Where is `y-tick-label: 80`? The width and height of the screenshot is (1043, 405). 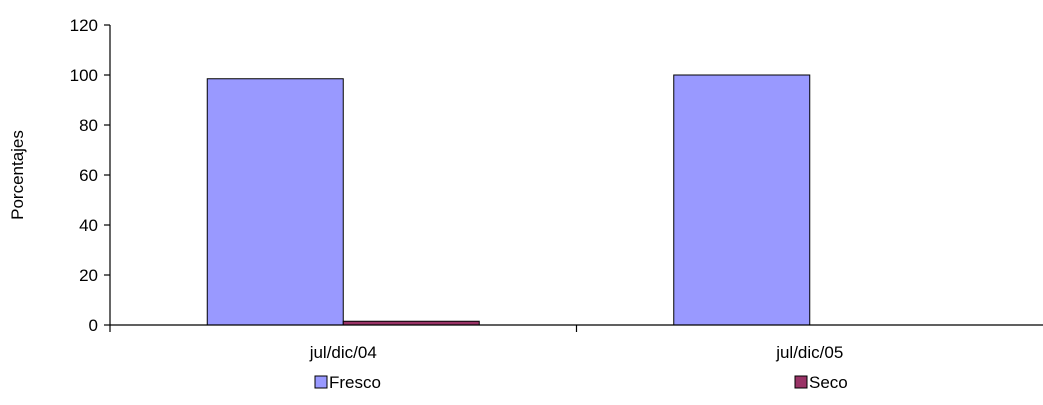 y-tick-label: 80 is located at coordinates (88, 125).